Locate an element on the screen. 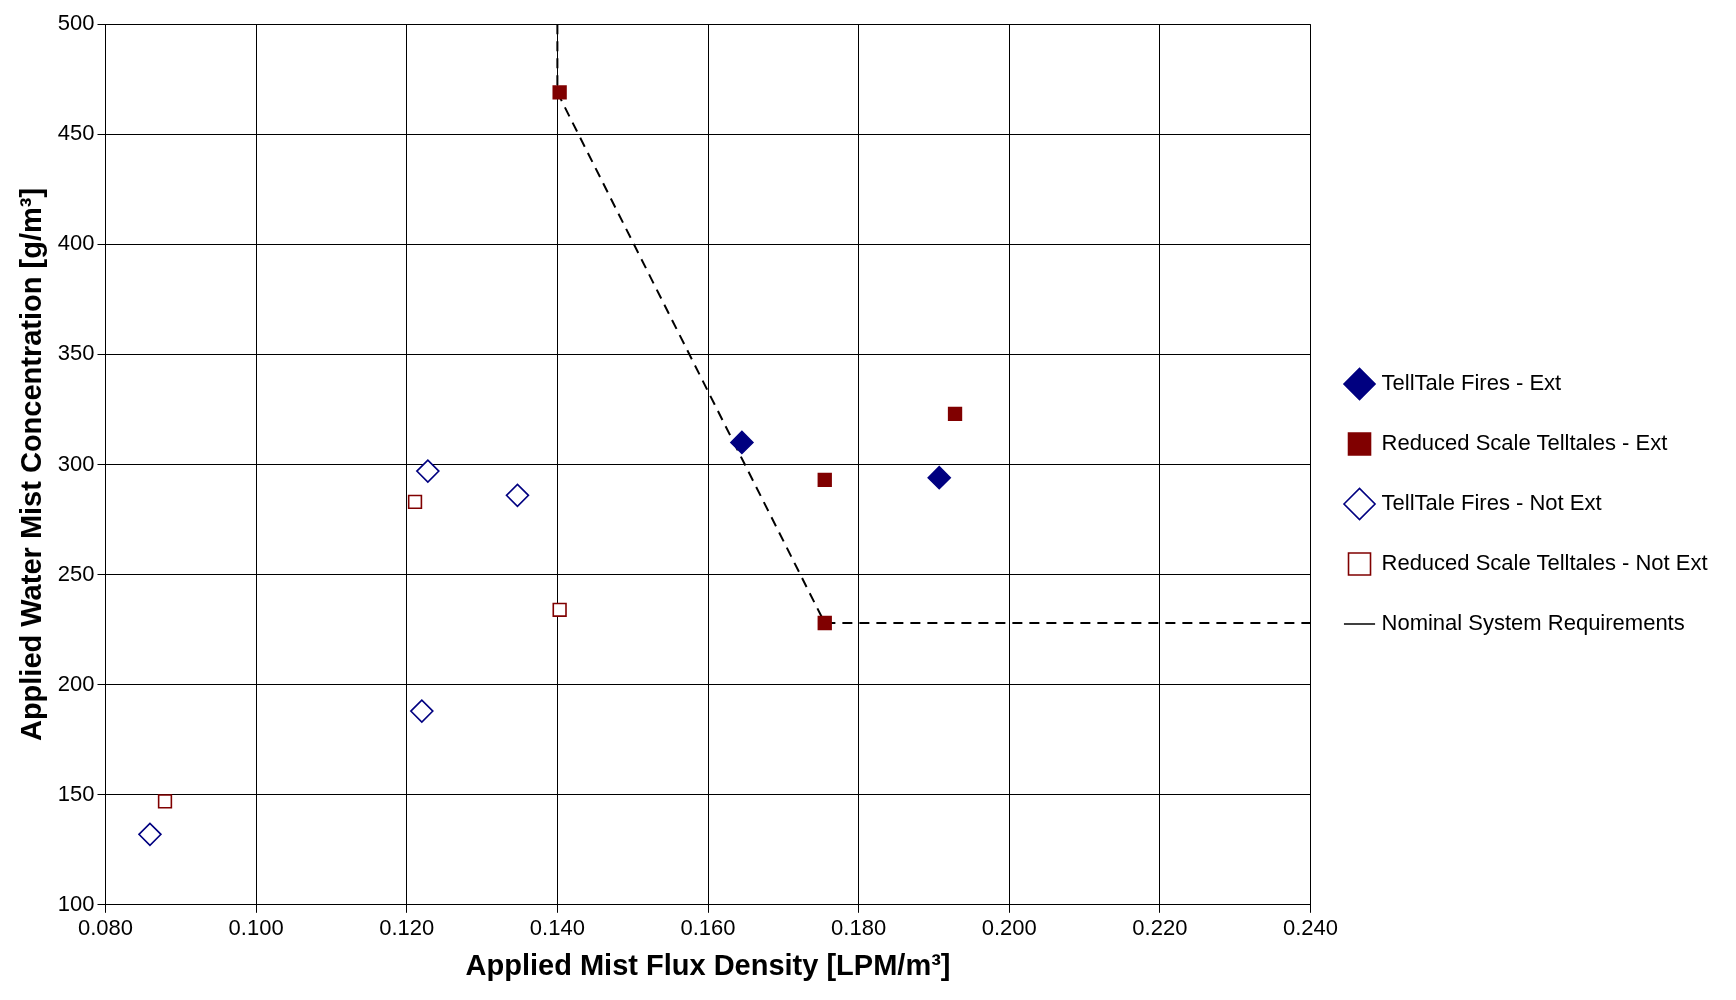 This screenshot has width=1736, height=1000. y-tick-label: 500 is located at coordinates (76, 23).